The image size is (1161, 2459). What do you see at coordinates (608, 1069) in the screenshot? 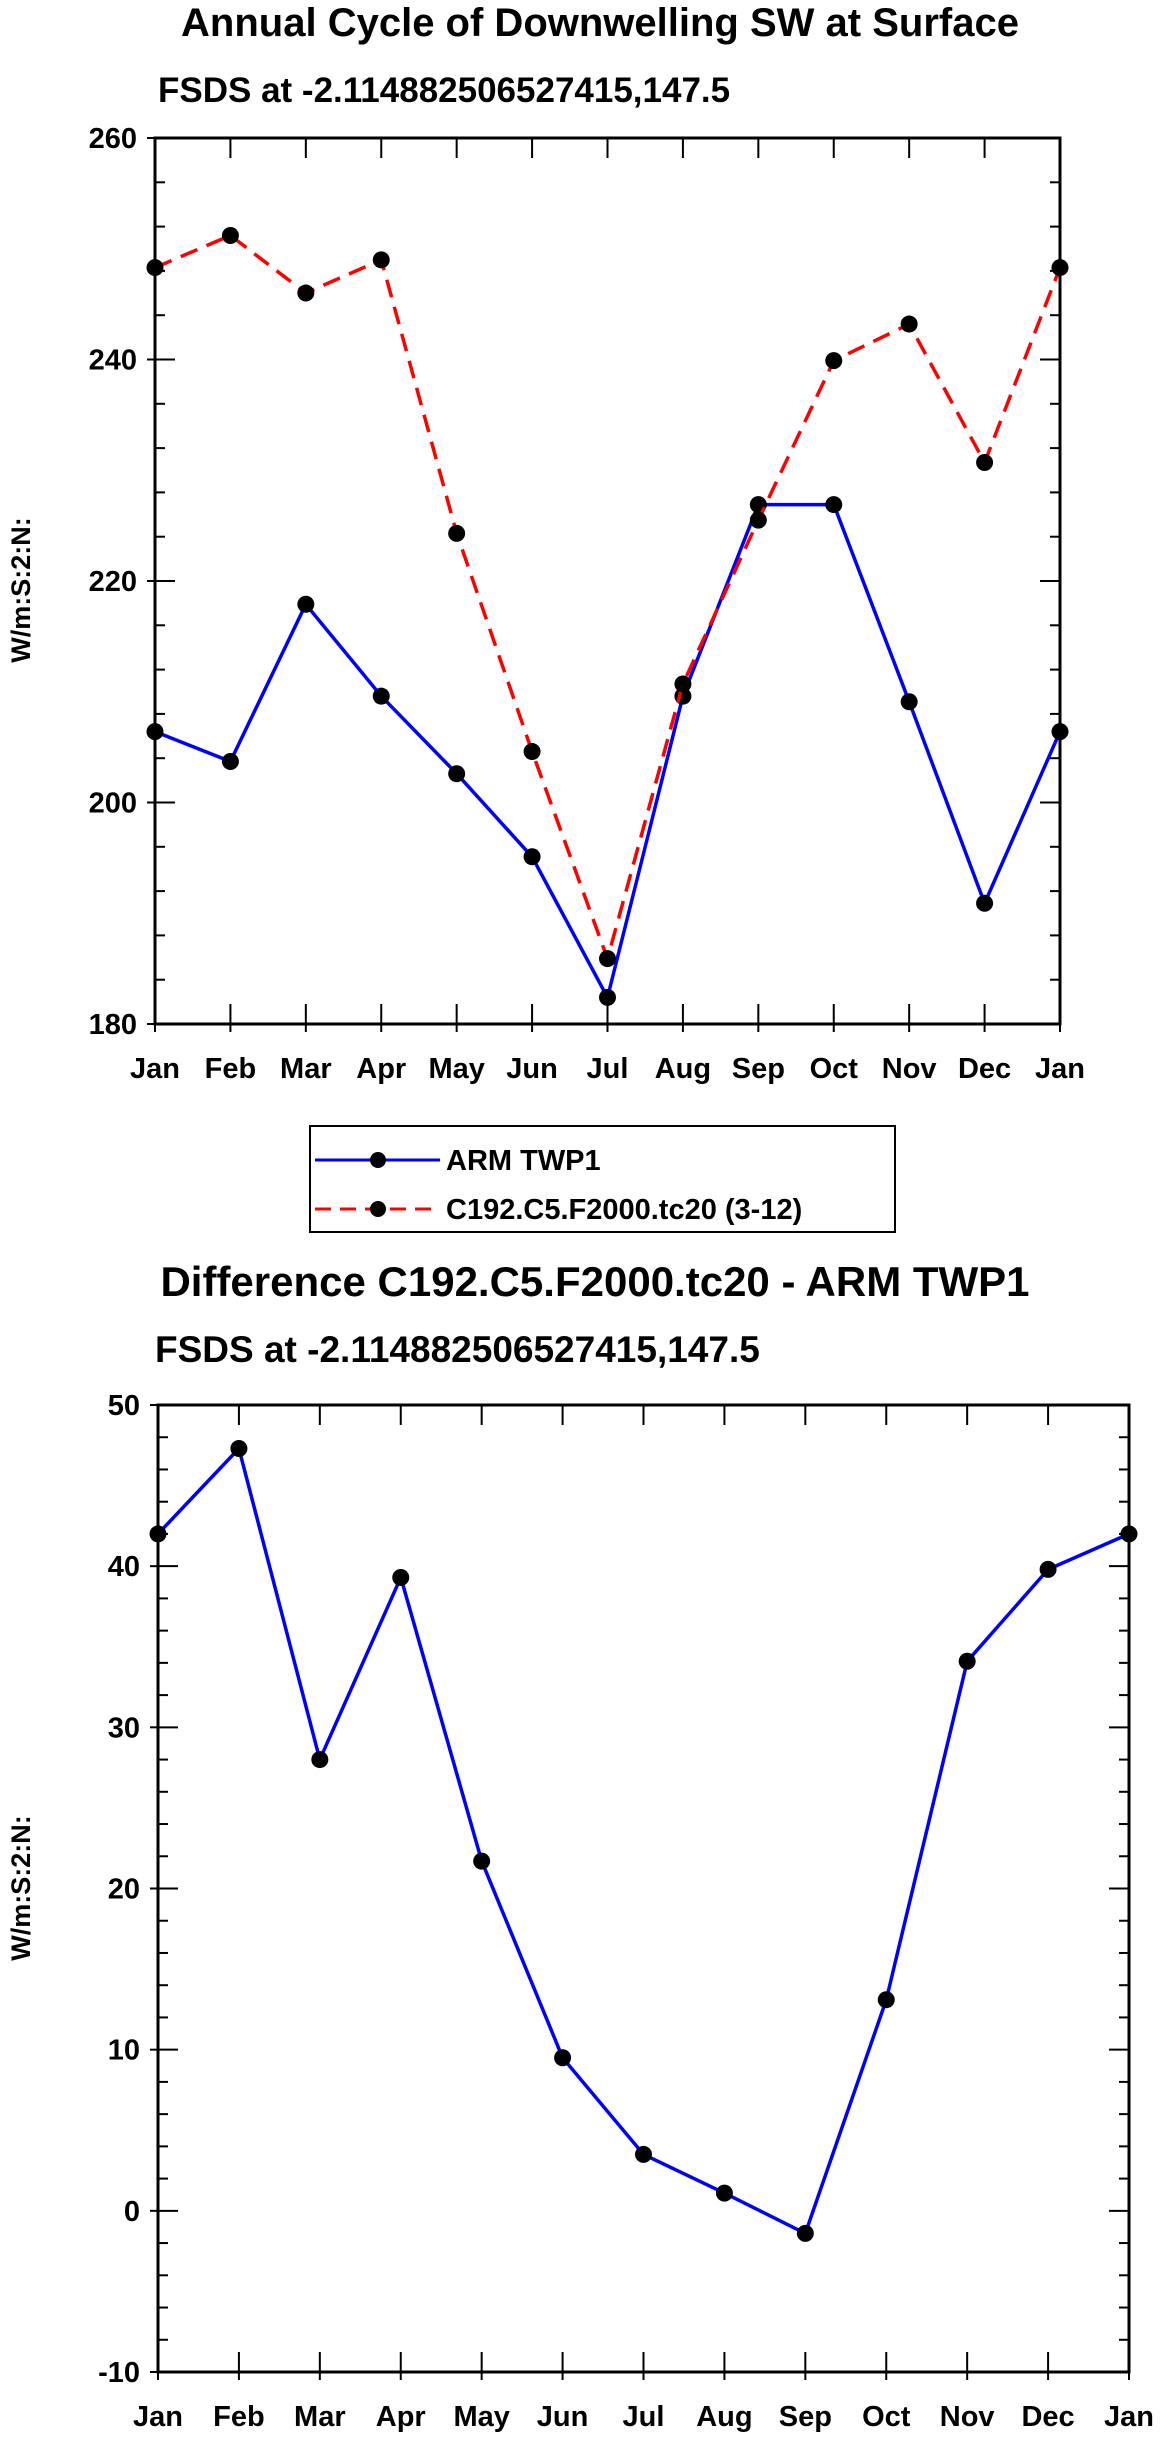
I see `chart1-x-tick-label: Jul` at bounding box center [608, 1069].